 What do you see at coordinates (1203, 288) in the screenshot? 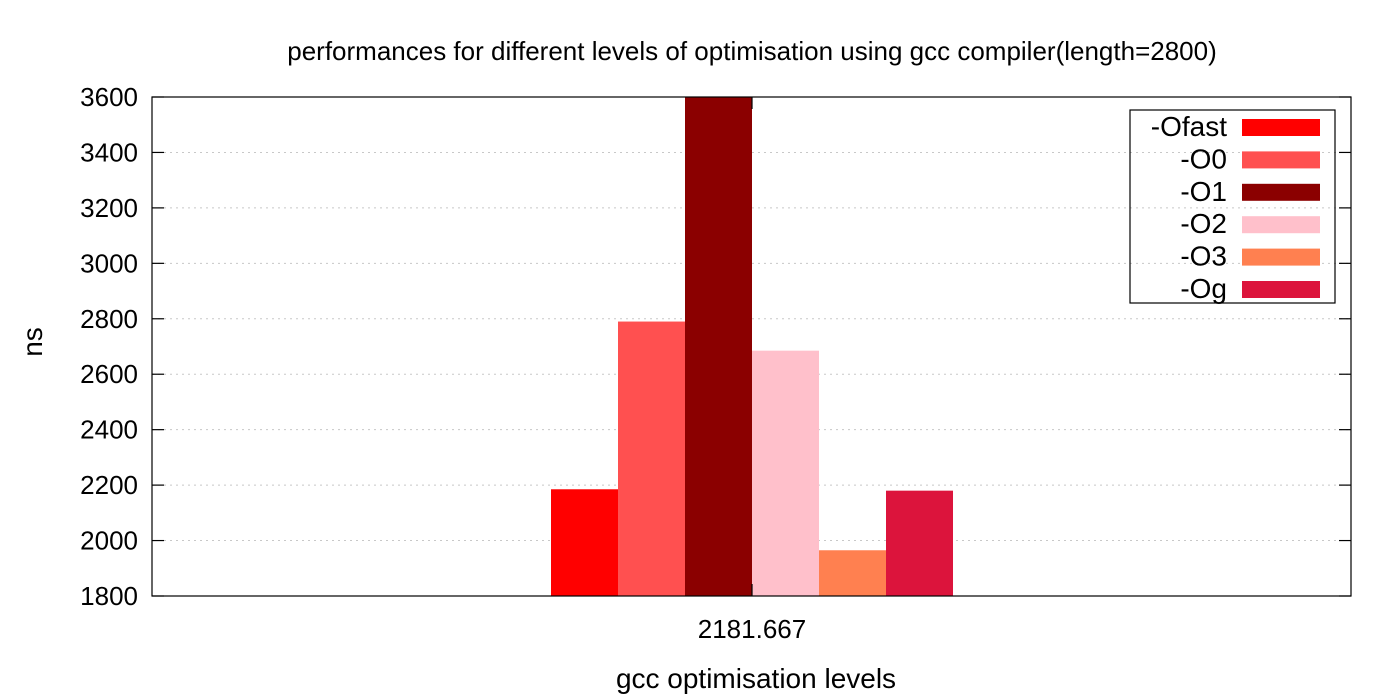
I see `legend-label-og: -Og` at bounding box center [1203, 288].